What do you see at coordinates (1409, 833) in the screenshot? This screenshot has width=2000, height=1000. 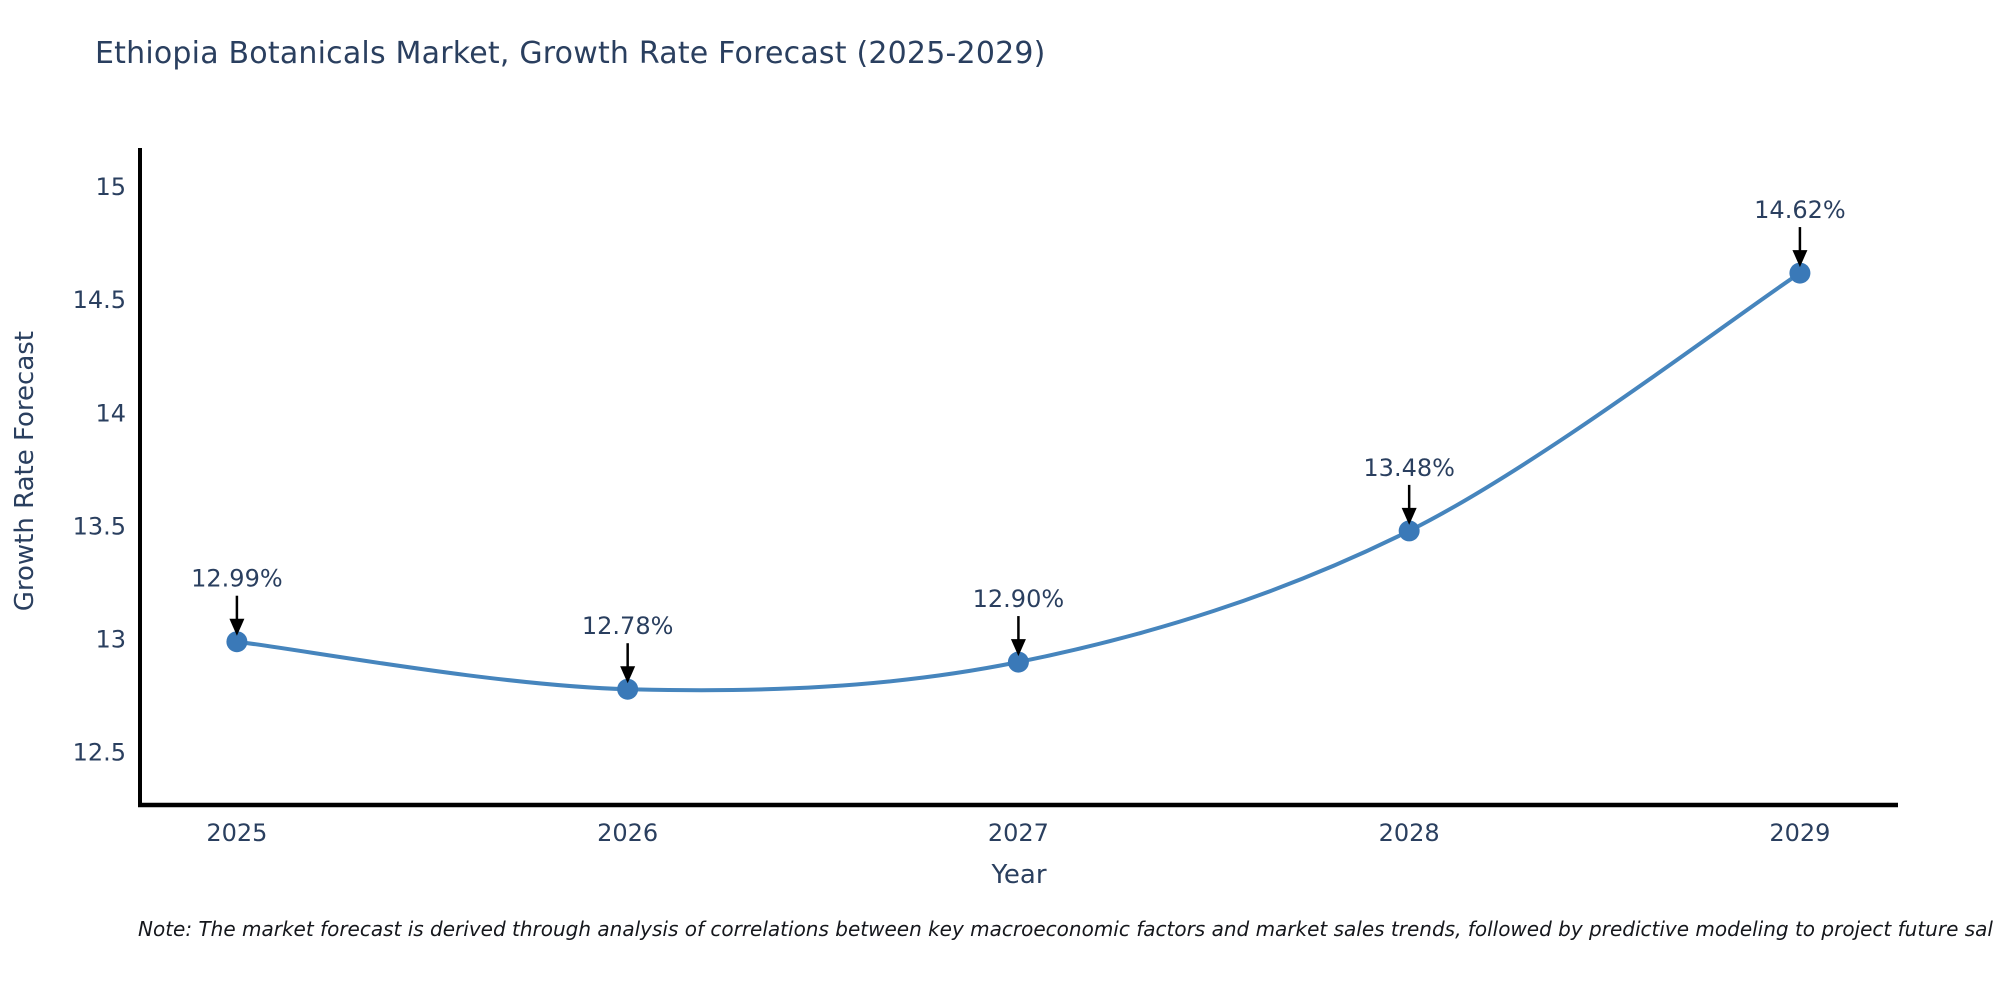 I see `x-tick-label: 2028` at bounding box center [1409, 833].